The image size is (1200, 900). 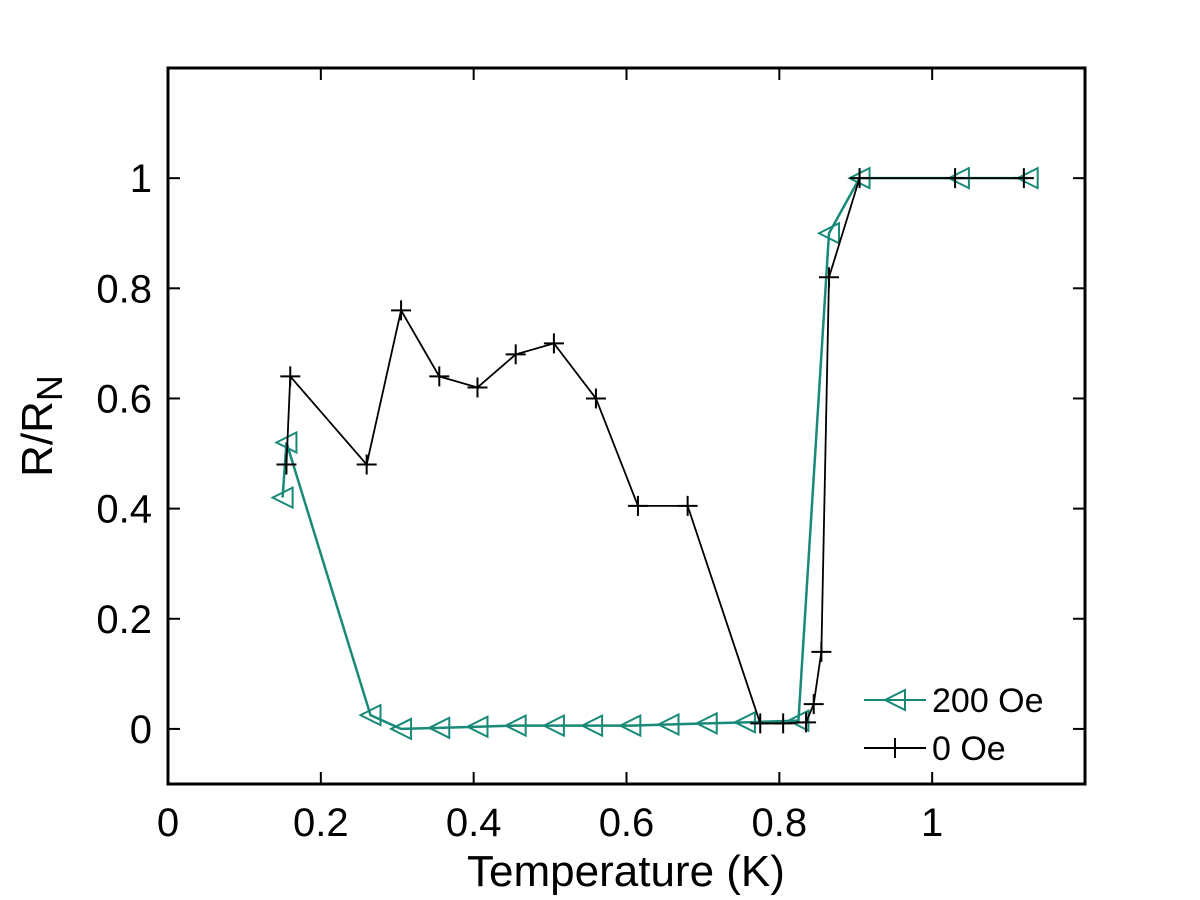 What do you see at coordinates (627, 823) in the screenshot?
I see `x-tick-label: 0.6` at bounding box center [627, 823].